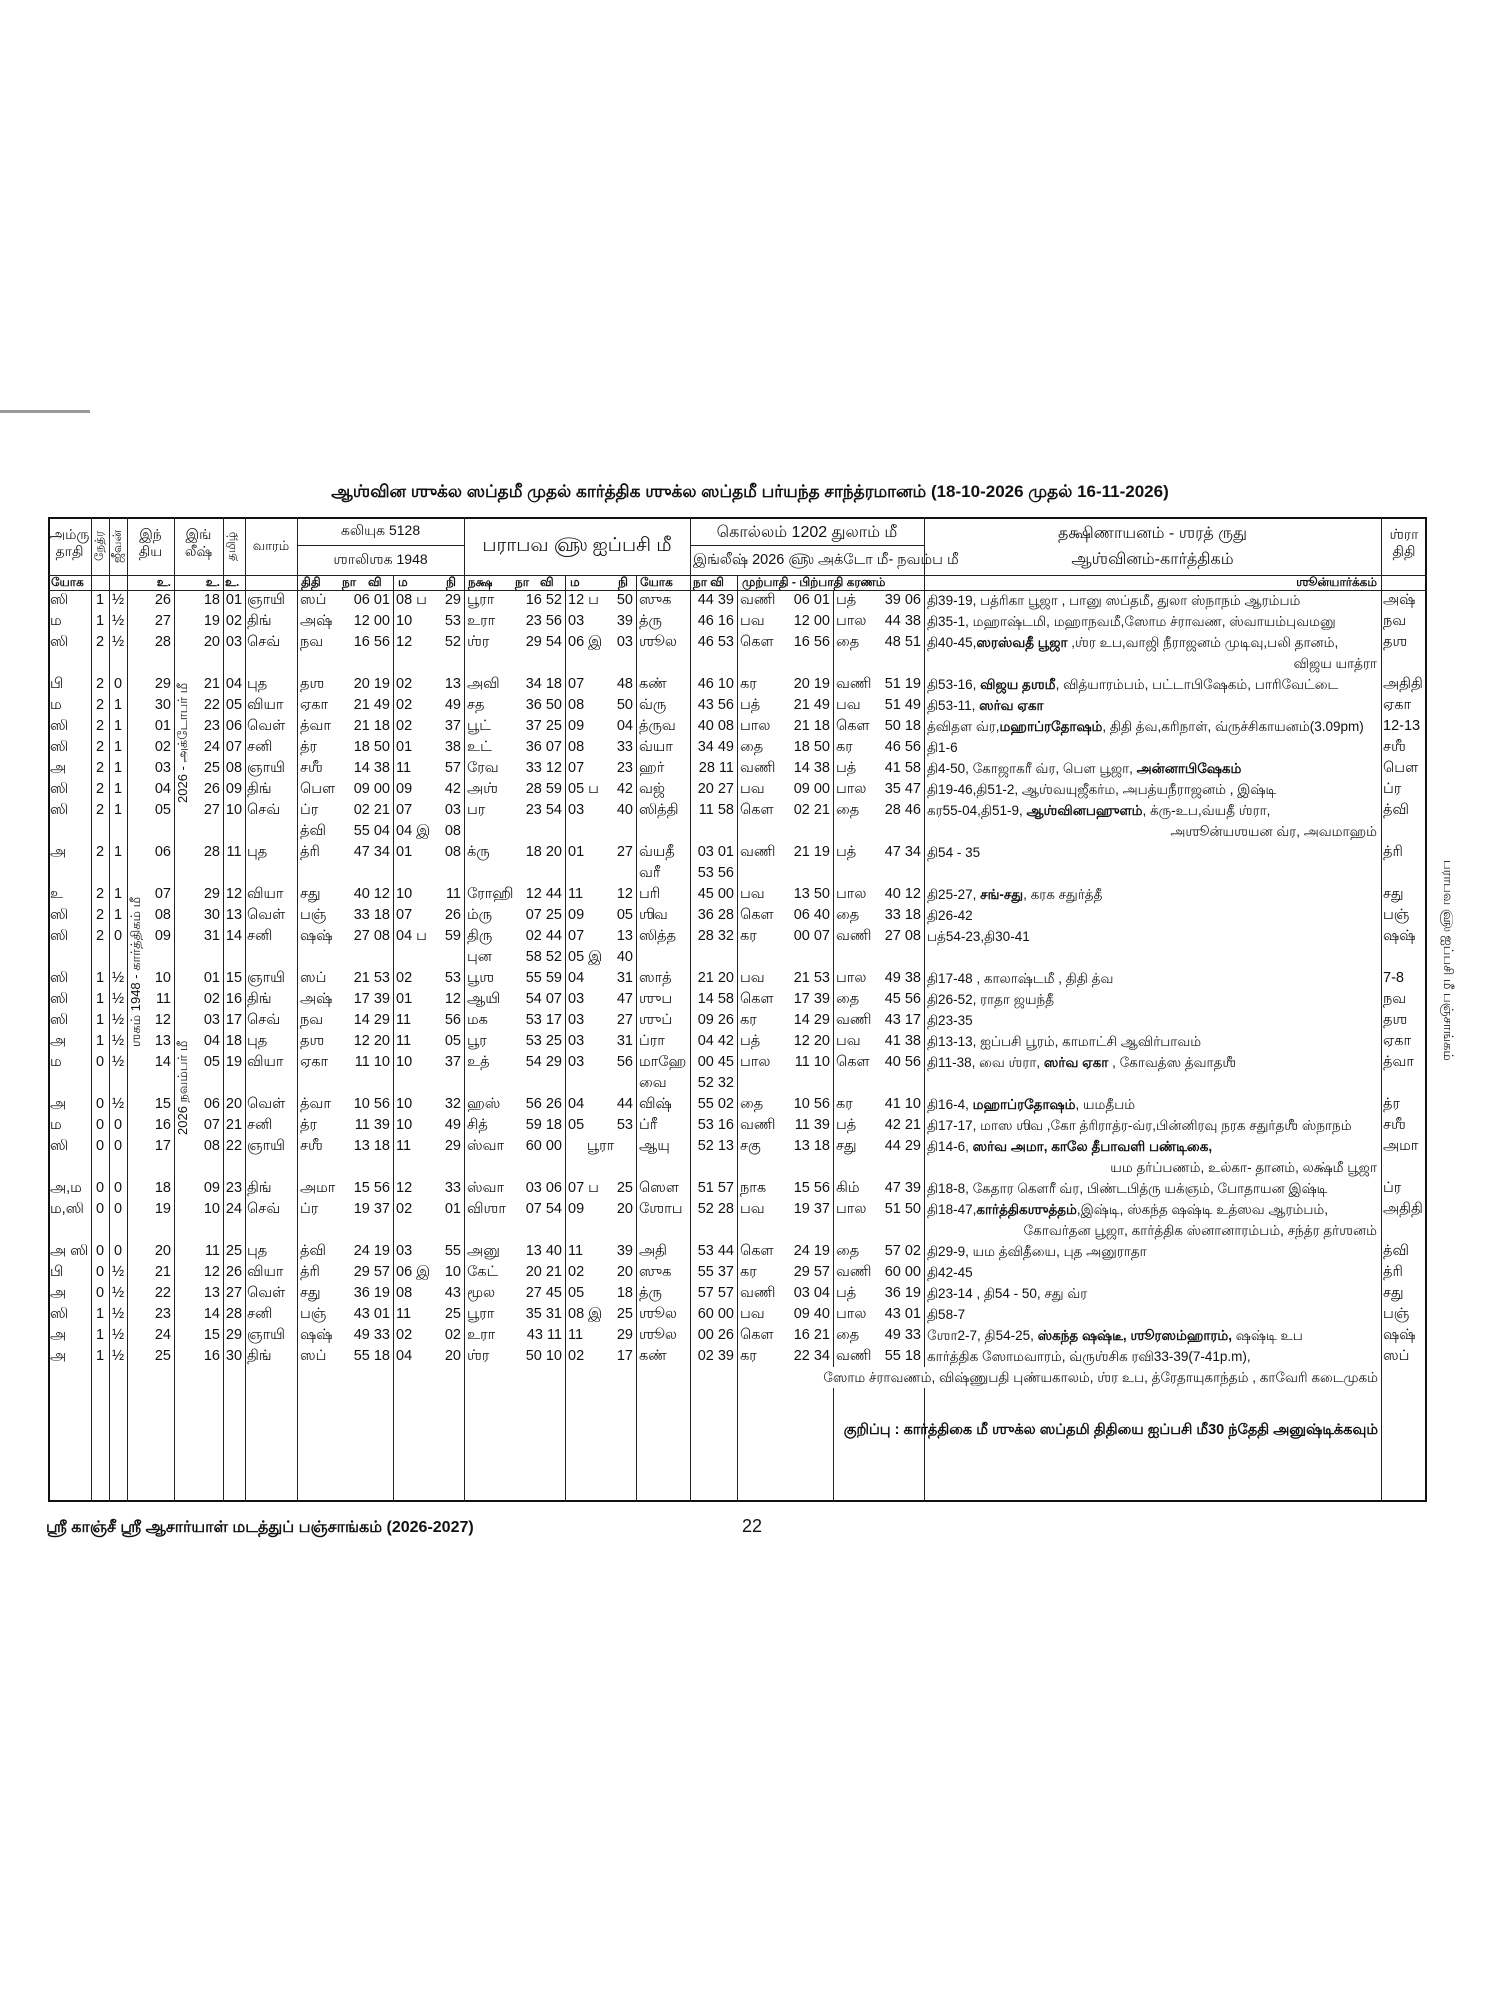  Describe the element at coordinates (211, 936) in the screenshot. I see `english-cell: 31` at that location.